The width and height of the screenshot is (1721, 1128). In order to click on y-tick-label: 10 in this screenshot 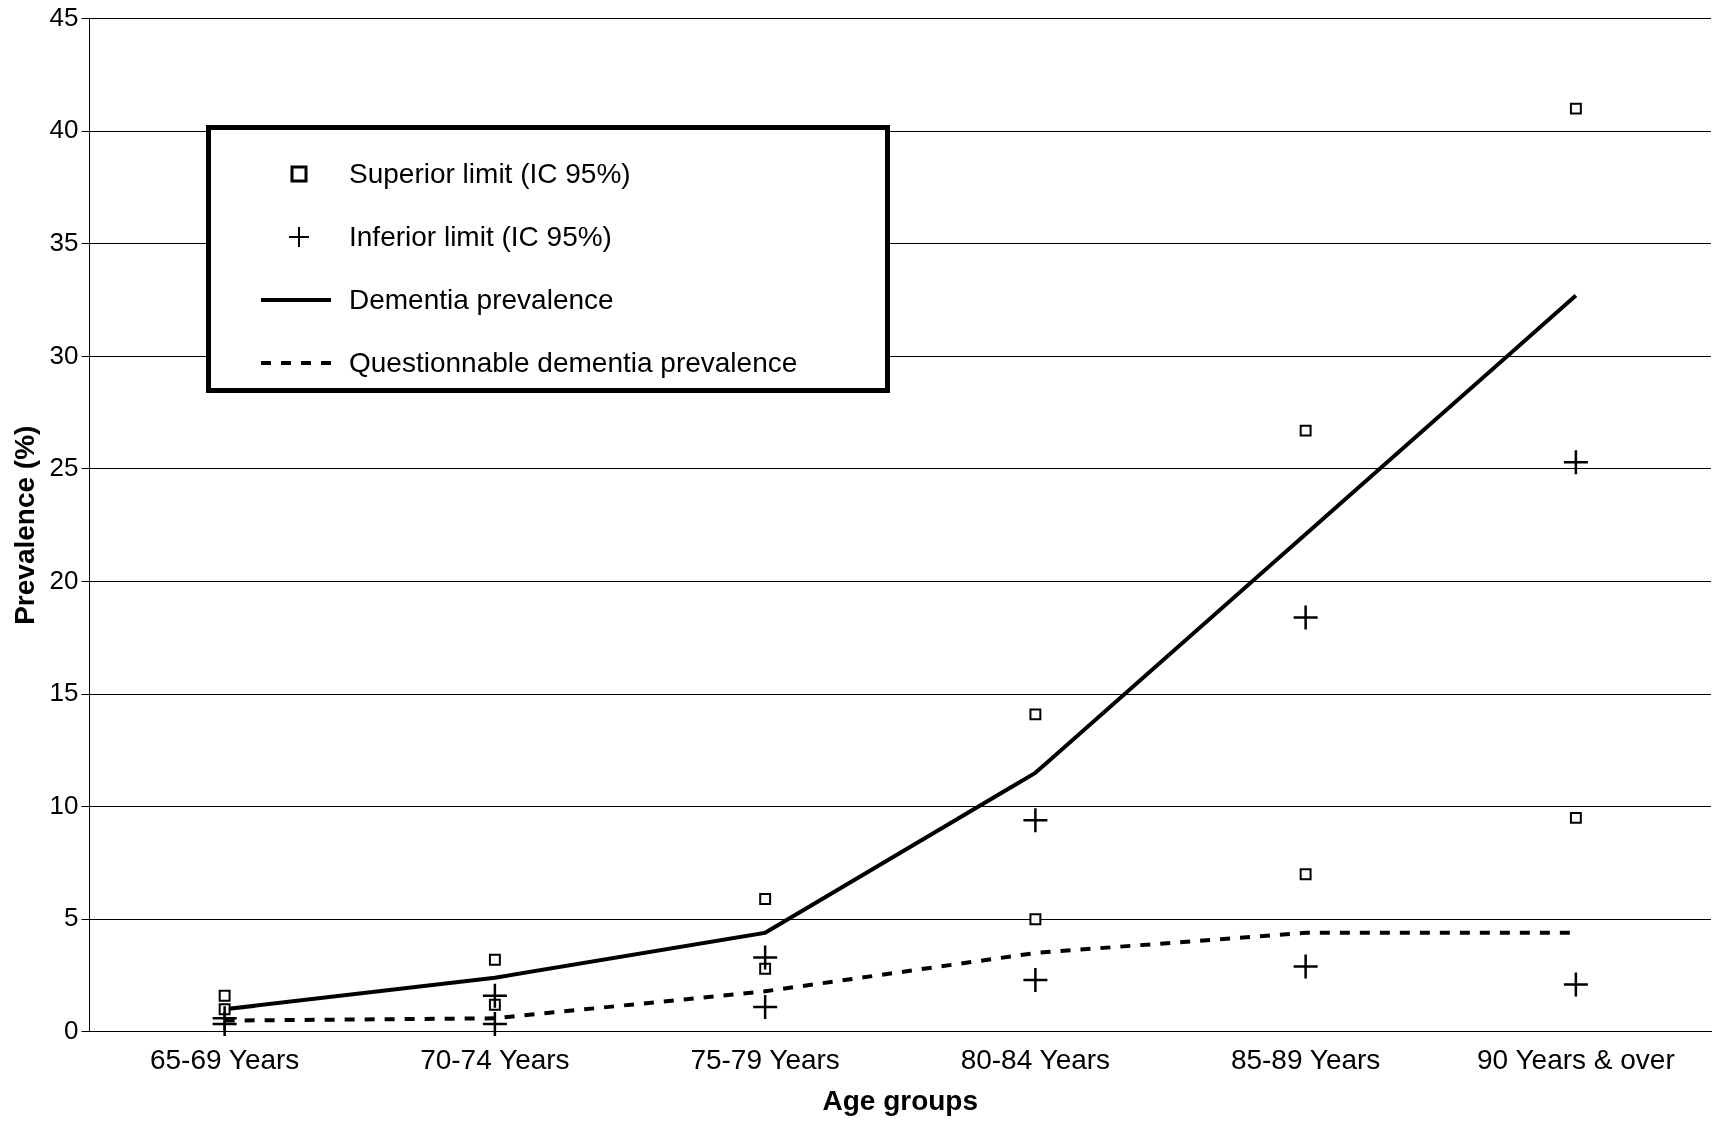, I will do `click(64, 804)`.